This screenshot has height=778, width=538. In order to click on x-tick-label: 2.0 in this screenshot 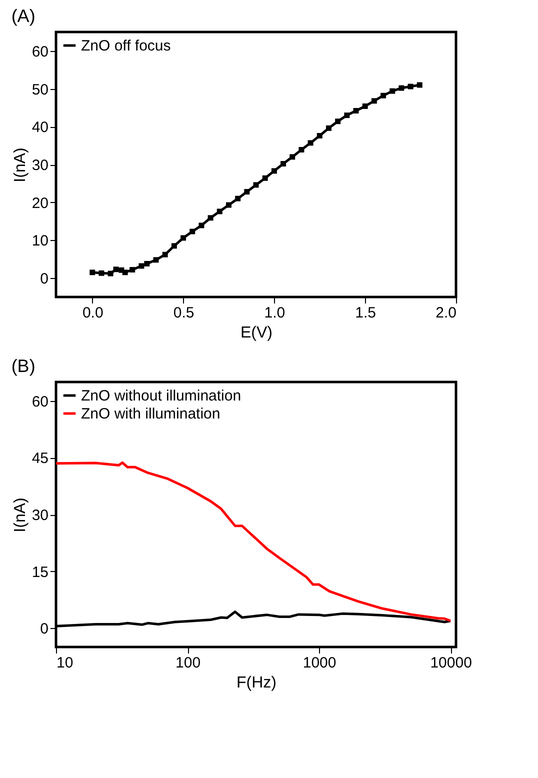, I will do `click(446, 313)`.